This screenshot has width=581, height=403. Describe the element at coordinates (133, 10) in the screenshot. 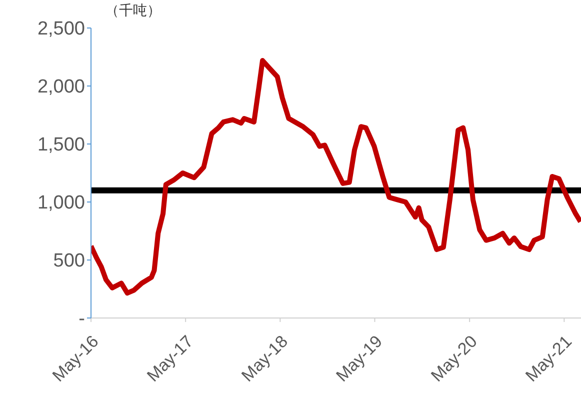

I see `y-axis-title: （千吨）` at that location.